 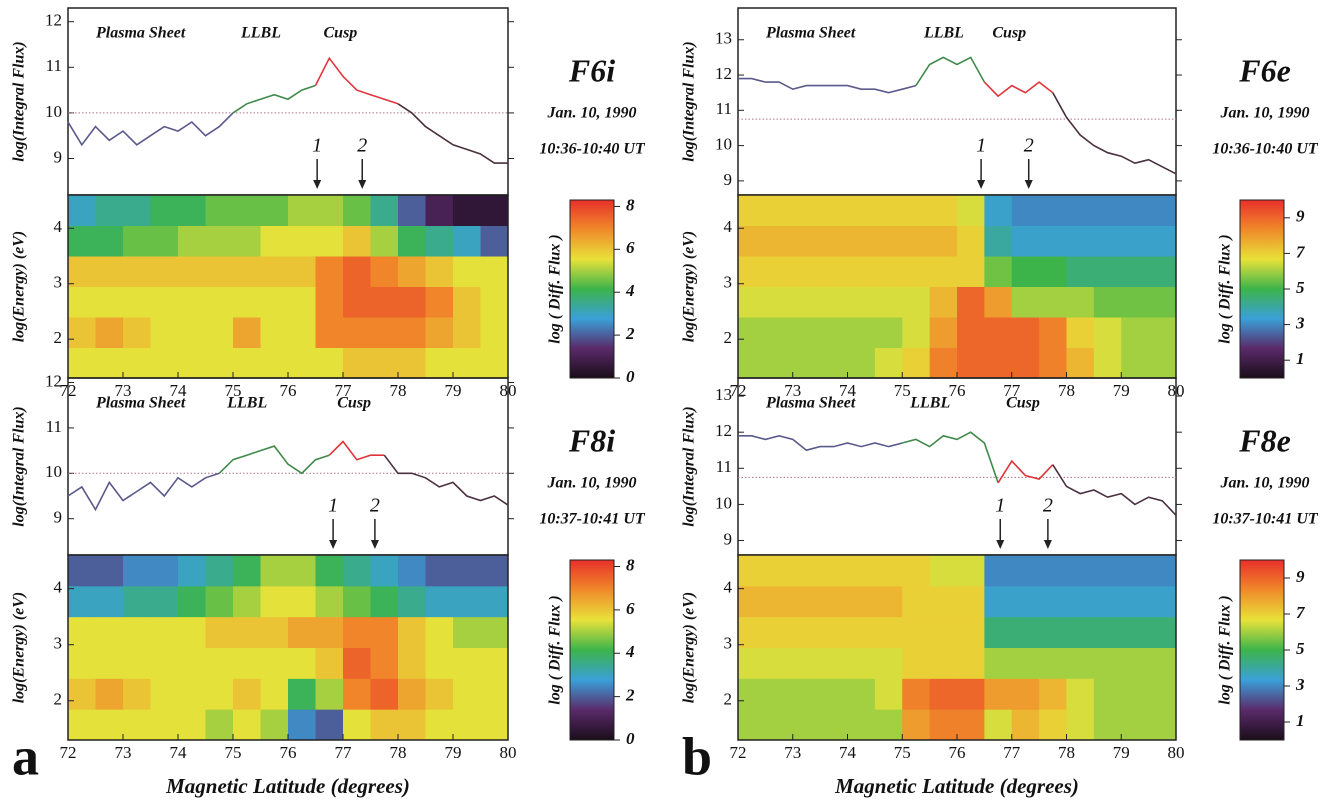 What do you see at coordinates (19, 287) in the screenshot?
I see `y-axis-label: log(Energy) (eV)` at bounding box center [19, 287].